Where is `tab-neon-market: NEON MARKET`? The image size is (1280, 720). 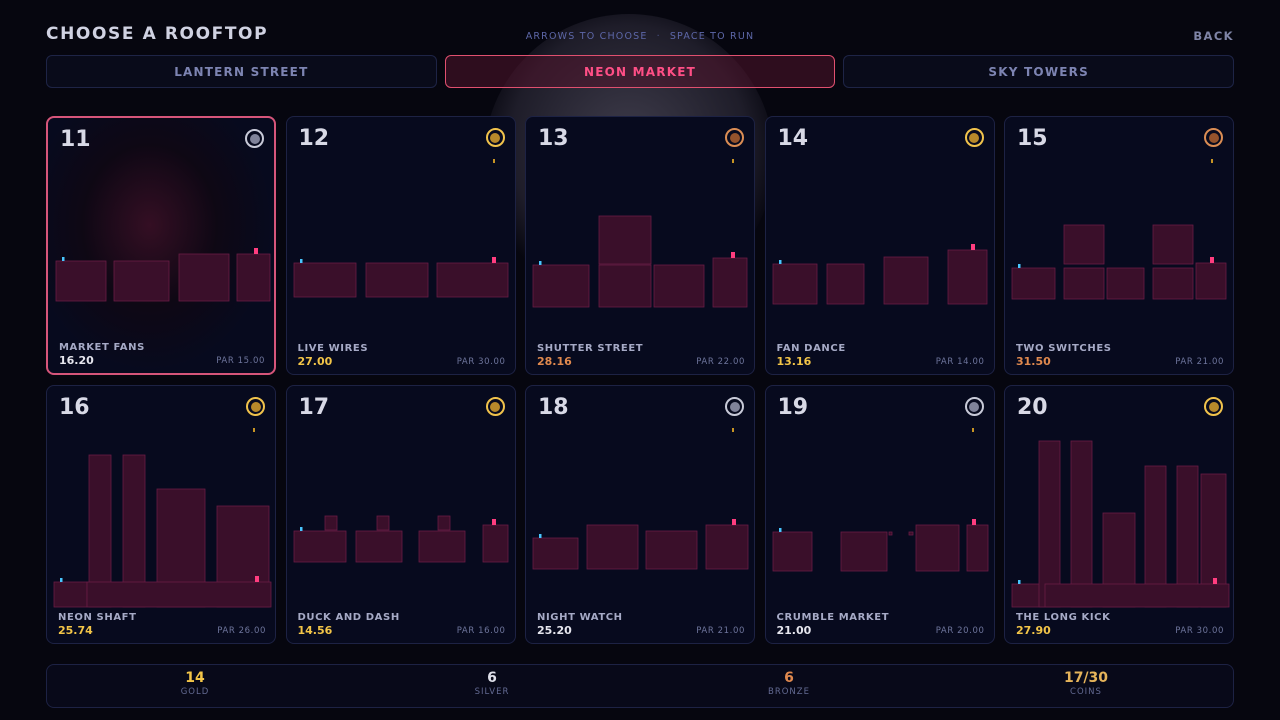 tab-neon-market: NEON MARKET is located at coordinates (640, 71).